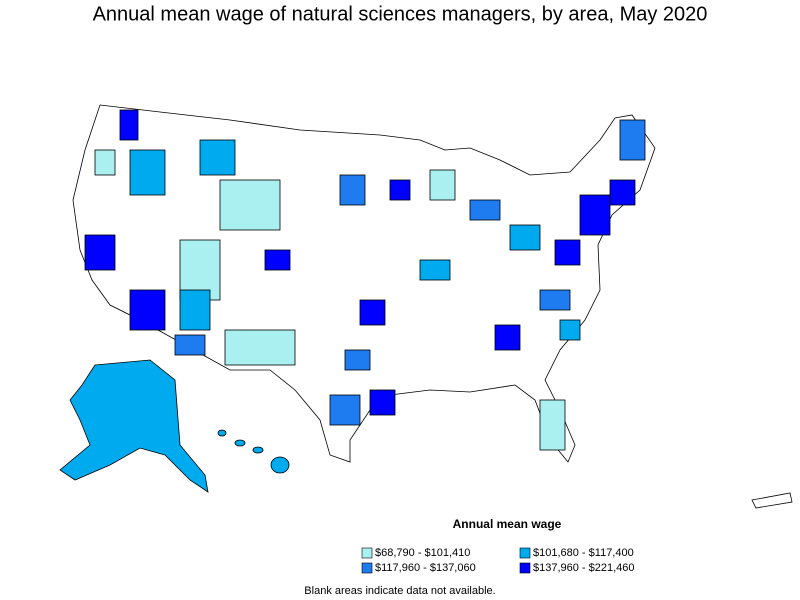  Describe the element at coordinates (584, 568) in the screenshot. I see `legend-label: $137,960 - $221,460` at that location.